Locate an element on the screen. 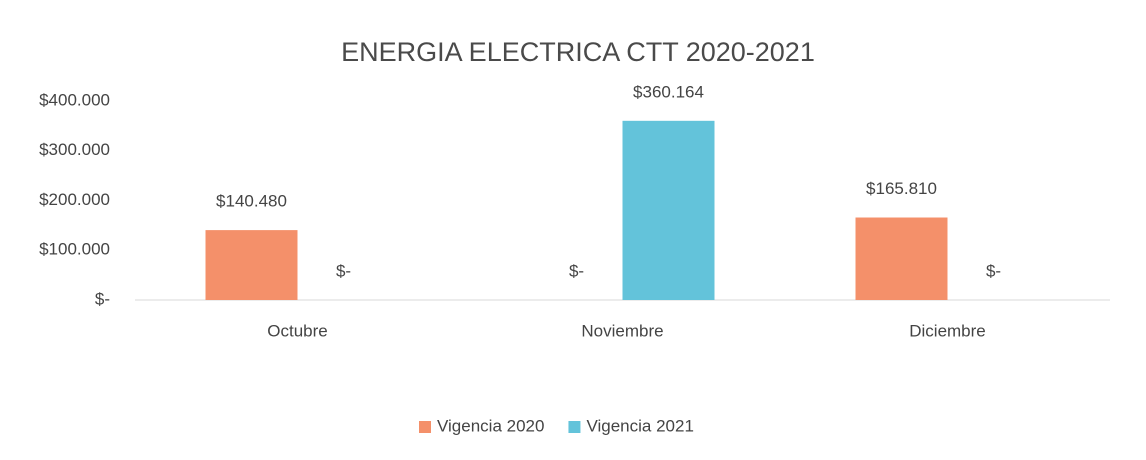 Image resolution: width=1146 pixels, height=460 pixels. y-tick-label: $200.000 is located at coordinates (74, 199).